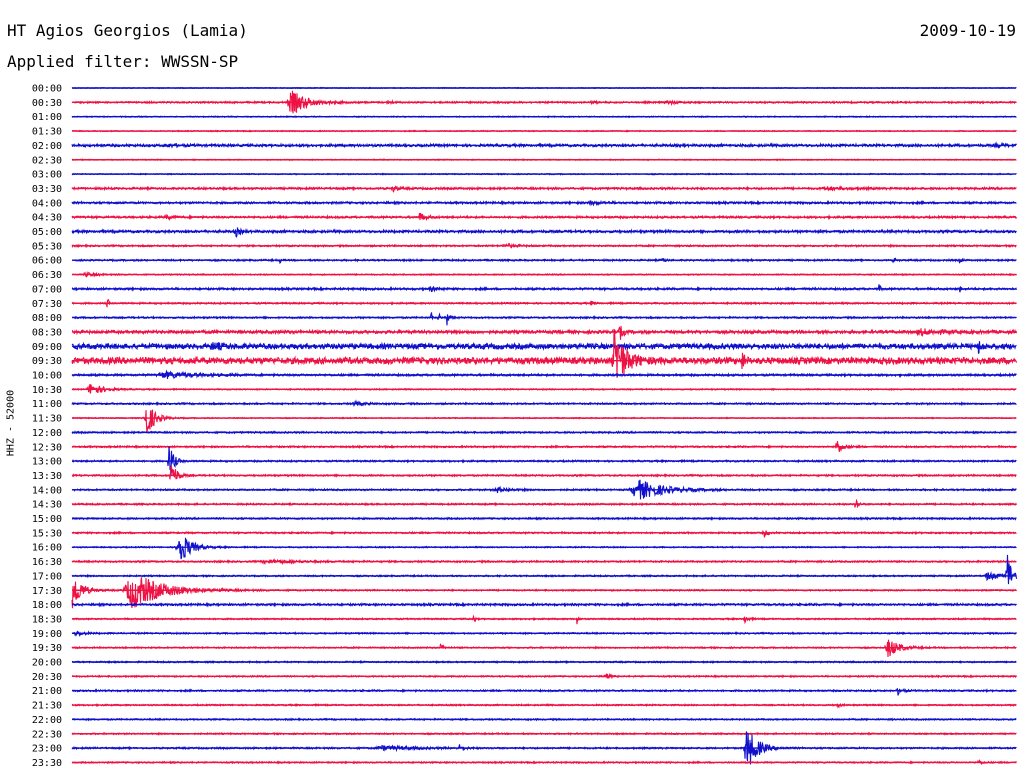 Image resolution: width=1024 pixels, height=780 pixels. I want to click on time-label: 15:30, so click(47, 533).